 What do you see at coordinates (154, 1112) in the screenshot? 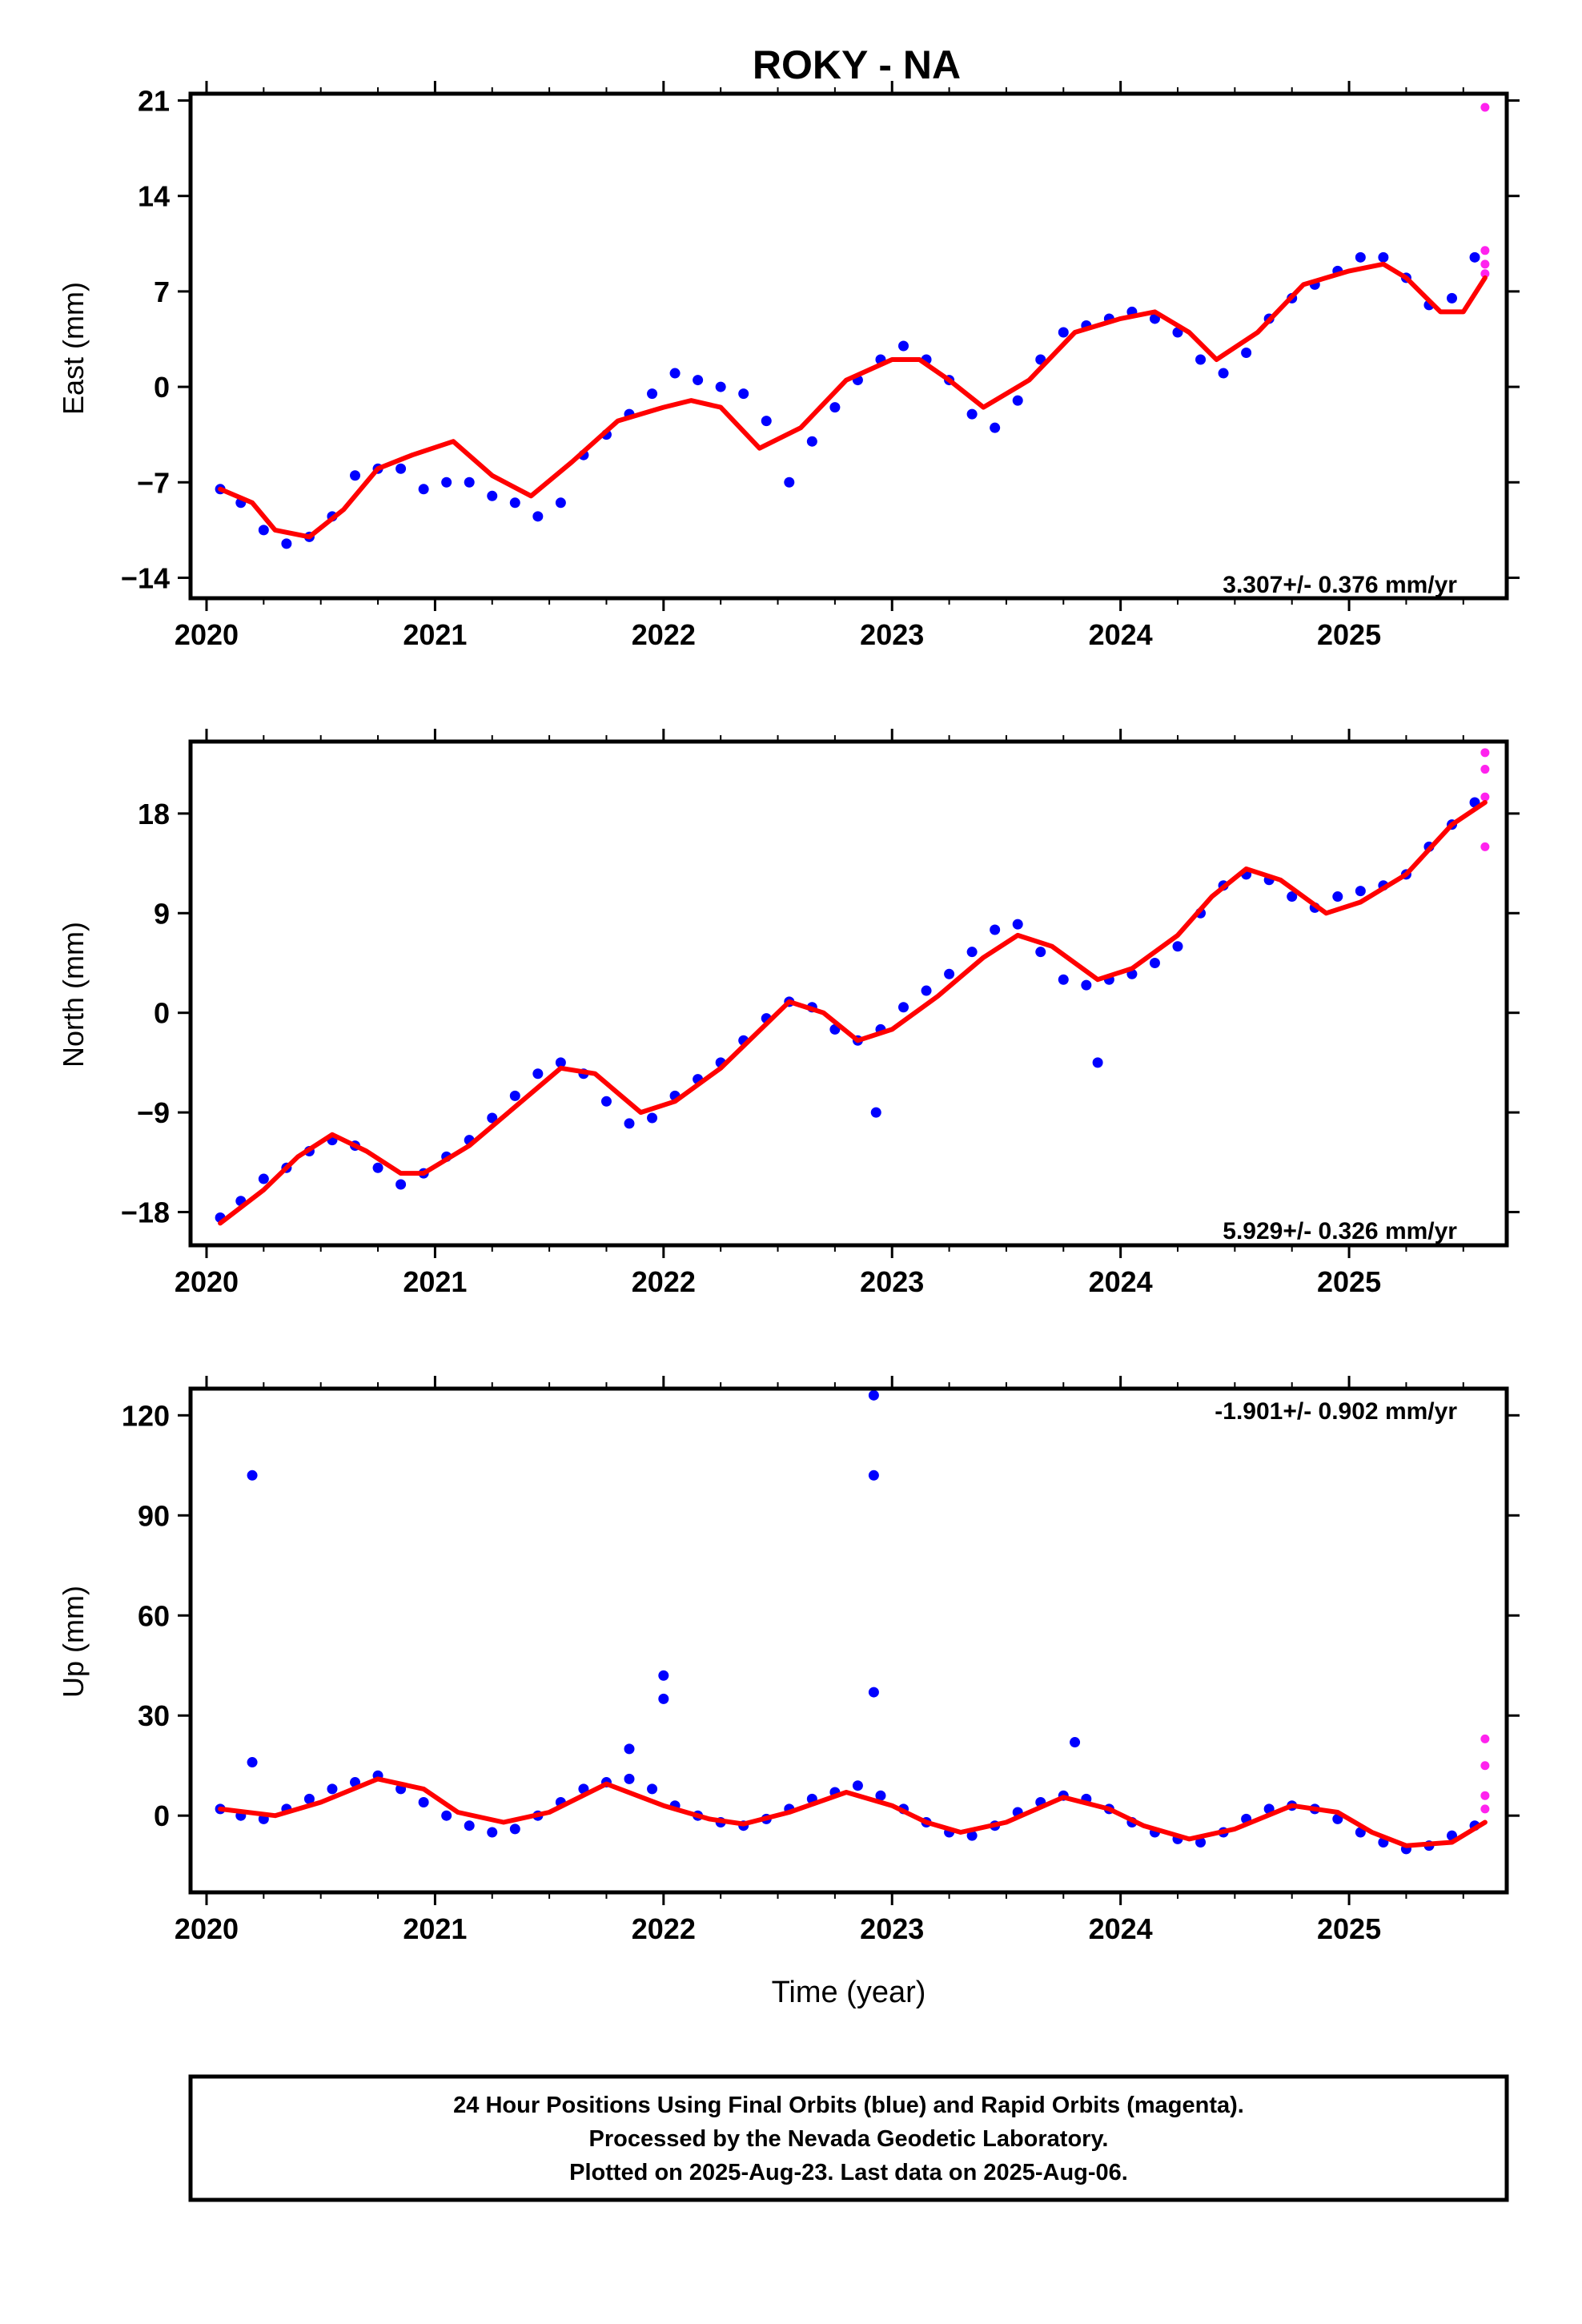
I see `north-y-tick-label: −9` at bounding box center [154, 1112].